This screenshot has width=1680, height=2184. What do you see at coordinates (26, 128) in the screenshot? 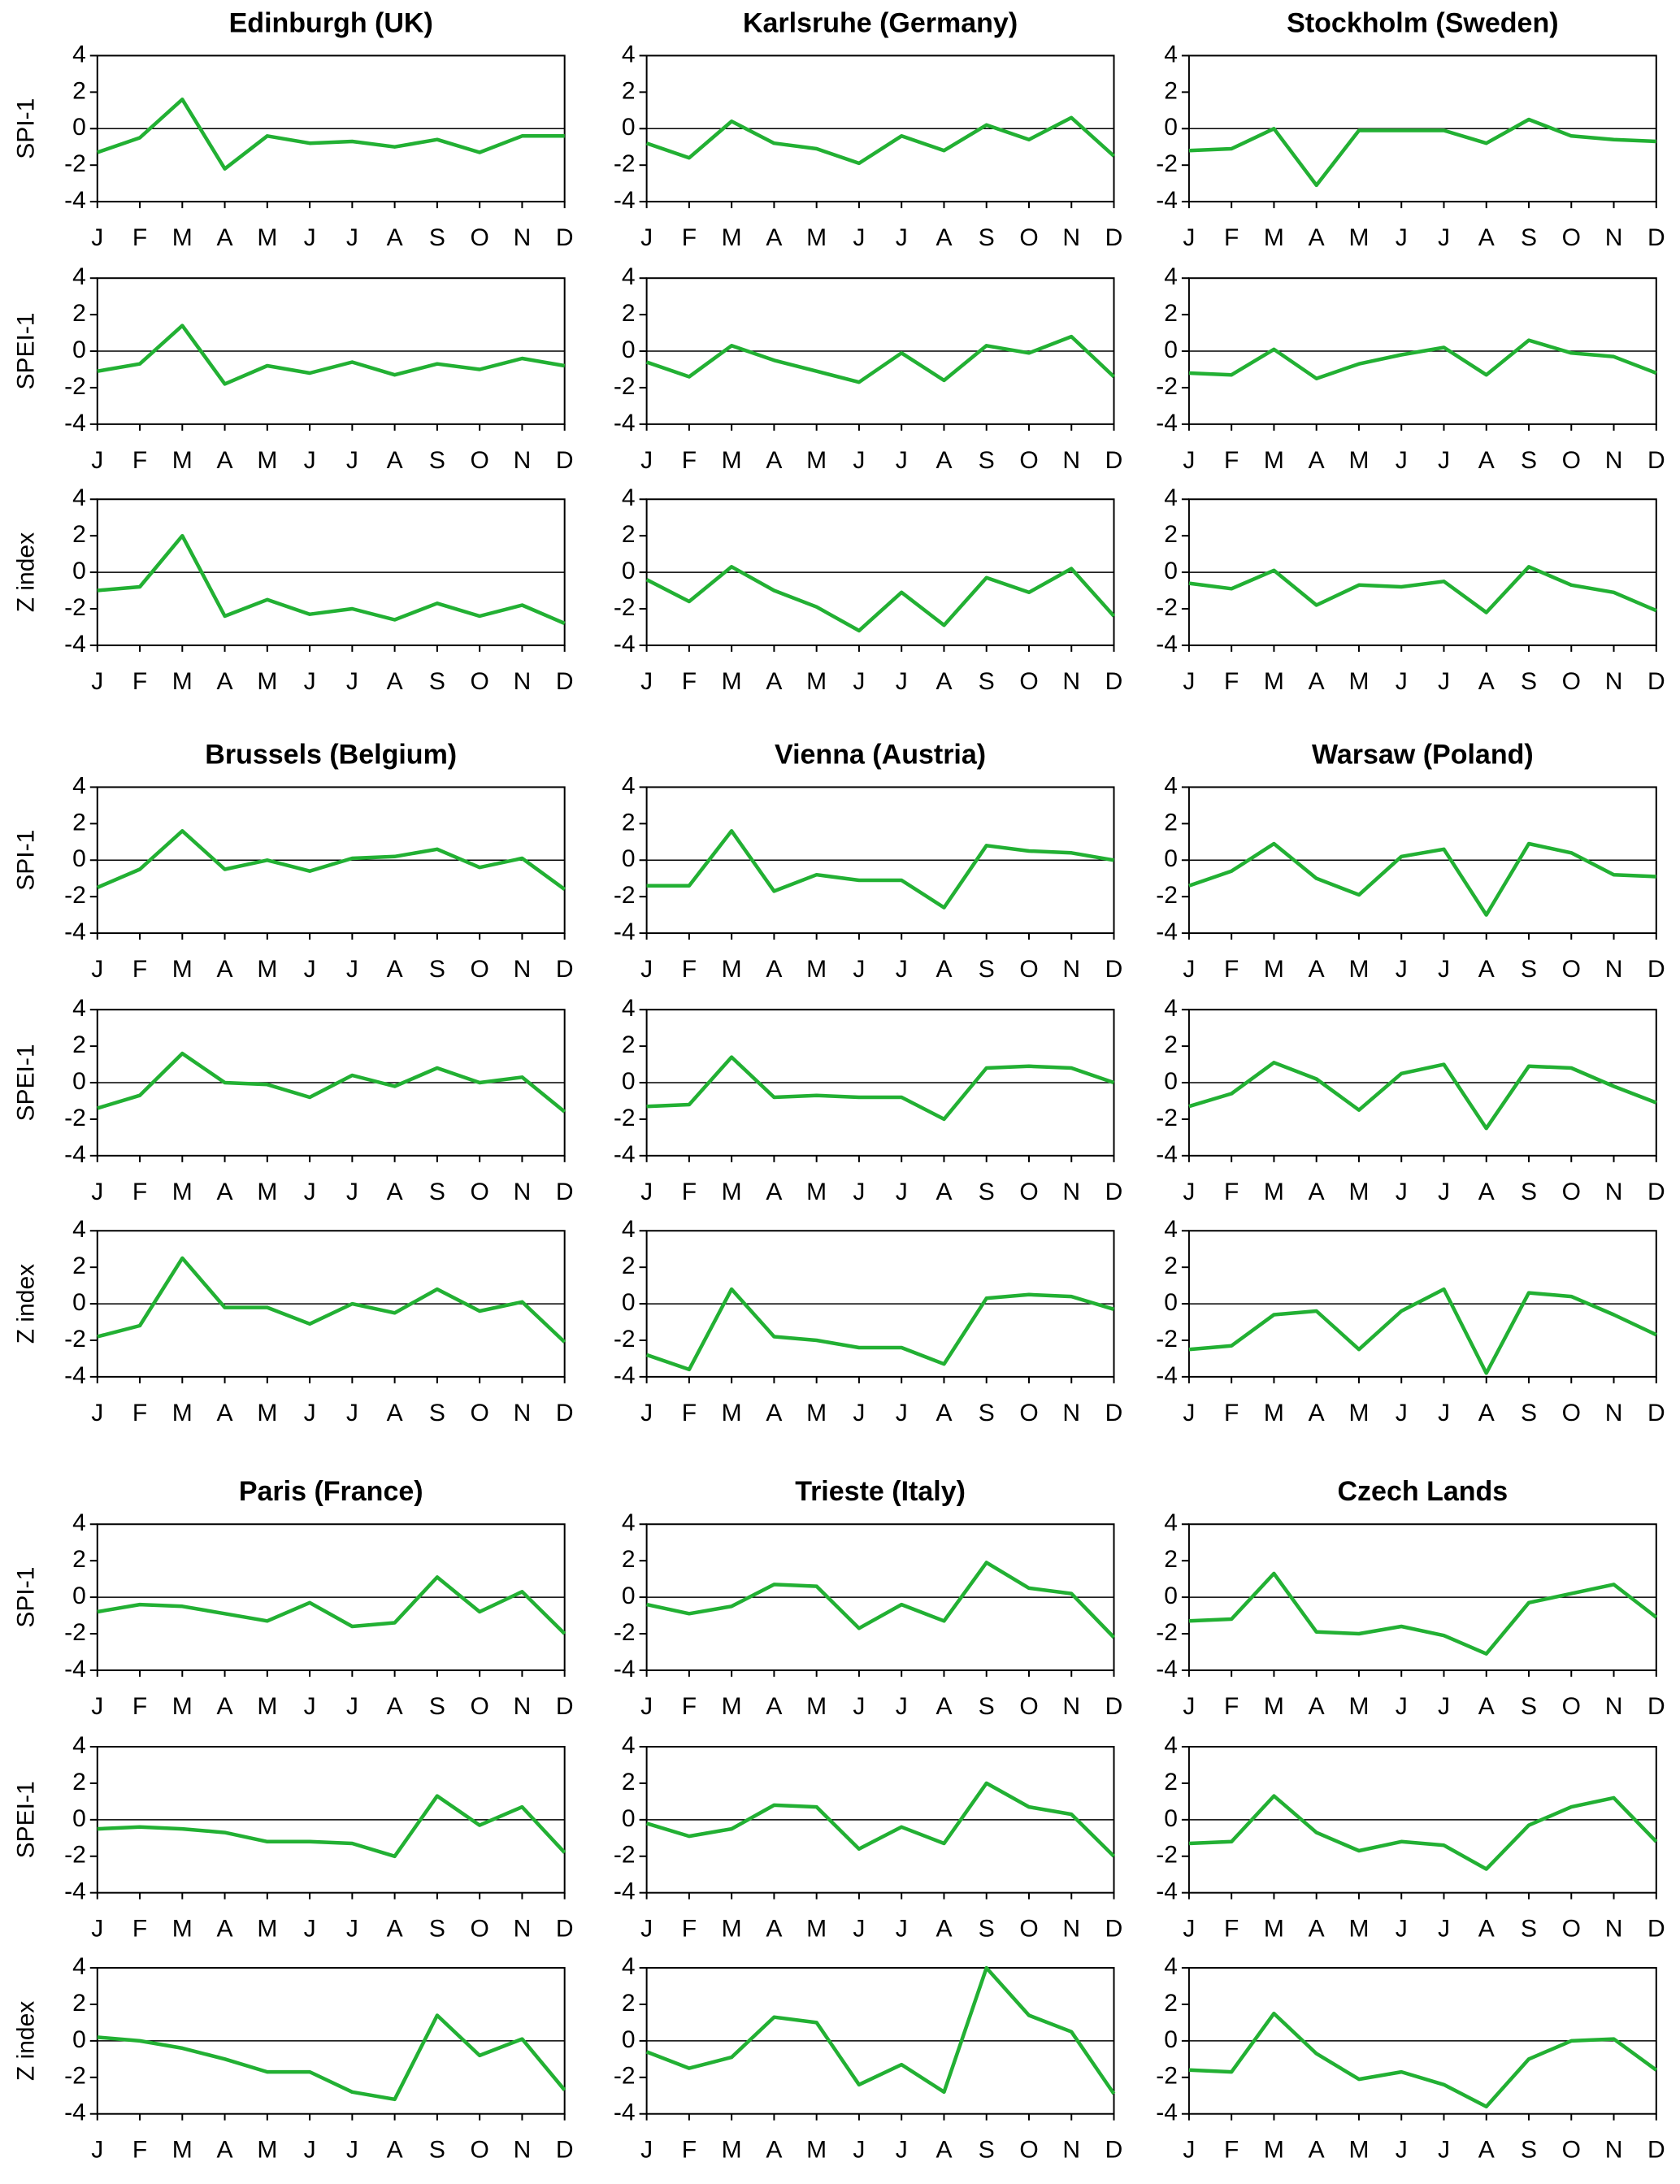
I see `y-axis-label: SPI-1` at bounding box center [26, 128].